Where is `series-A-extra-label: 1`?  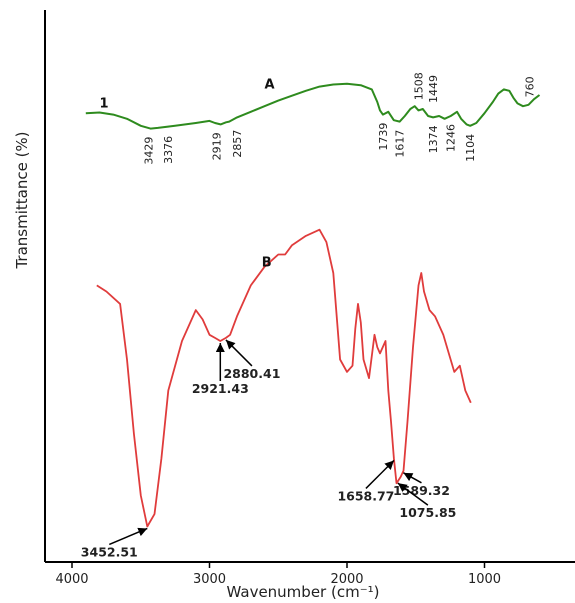
series-A-extra-label: 1 is located at coordinates (104, 104).